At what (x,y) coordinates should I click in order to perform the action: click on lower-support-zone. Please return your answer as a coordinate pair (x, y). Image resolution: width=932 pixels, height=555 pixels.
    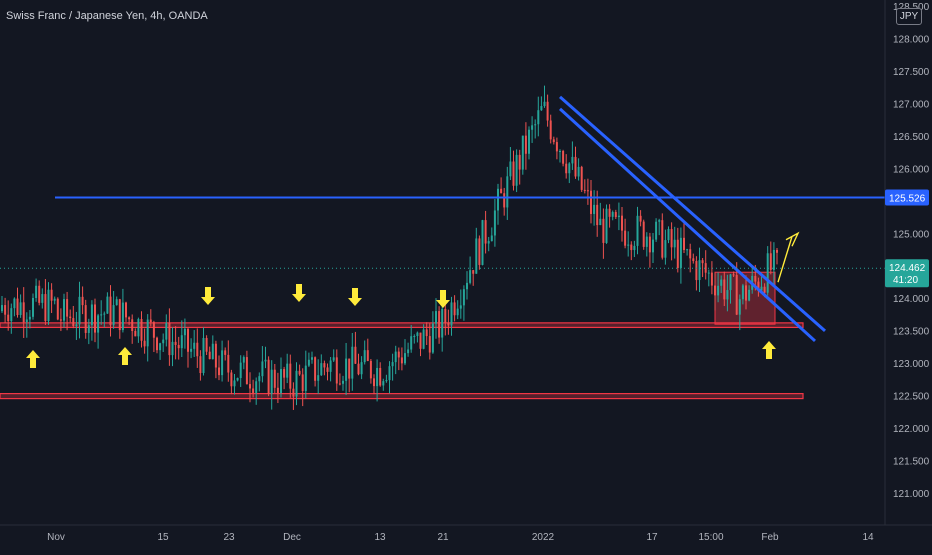
    Looking at the image, I should click on (402, 396).